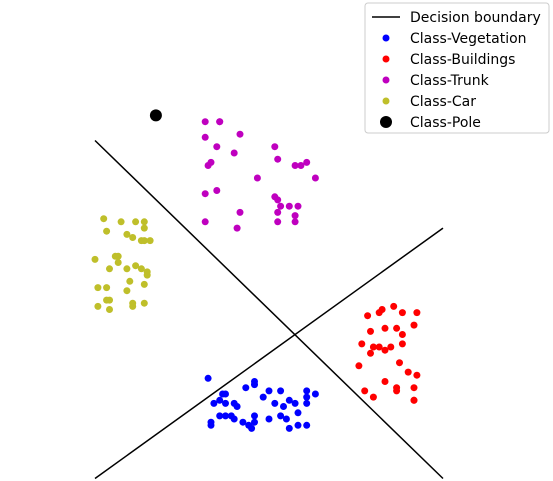 This screenshot has height=481, width=553. I want to click on legend-entry-class-pole: Class-Pole, so click(430, 123).